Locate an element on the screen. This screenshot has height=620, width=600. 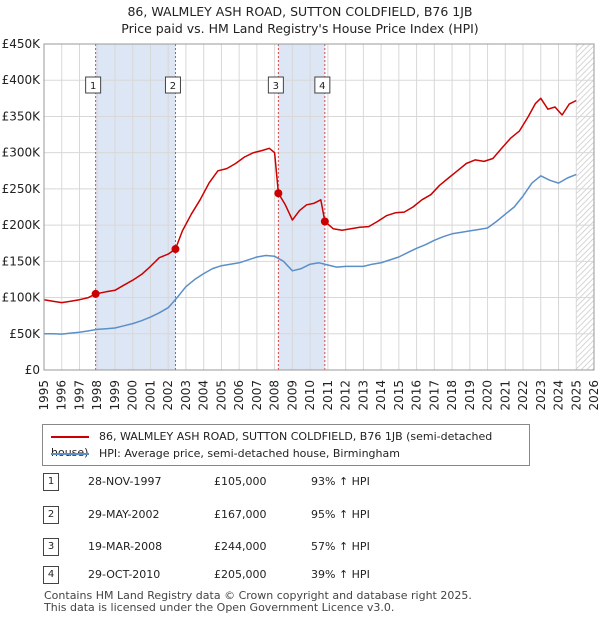
y-tick-label: £200K is located at coordinates (22, 225).